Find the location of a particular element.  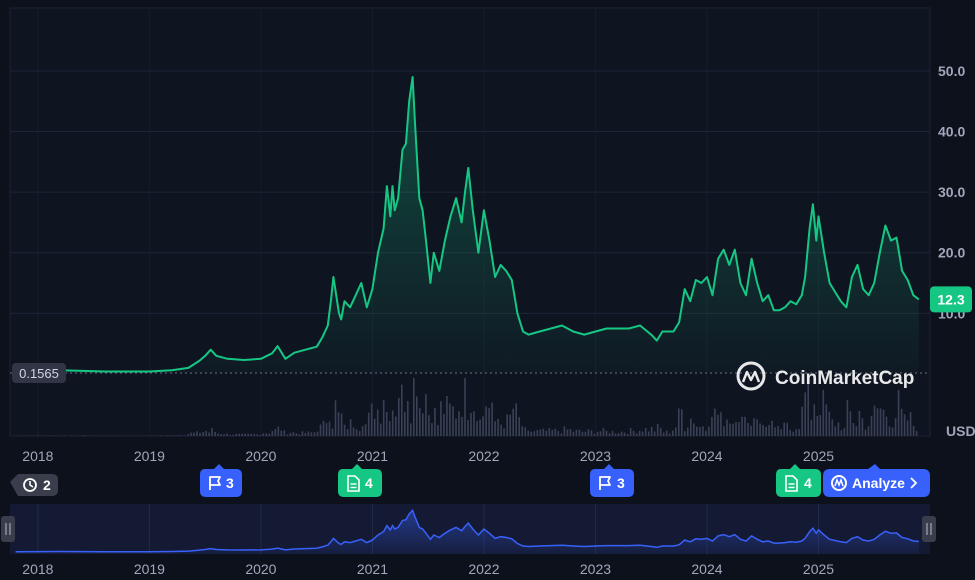

baseline-tag: 0.1565 is located at coordinates (39, 373).